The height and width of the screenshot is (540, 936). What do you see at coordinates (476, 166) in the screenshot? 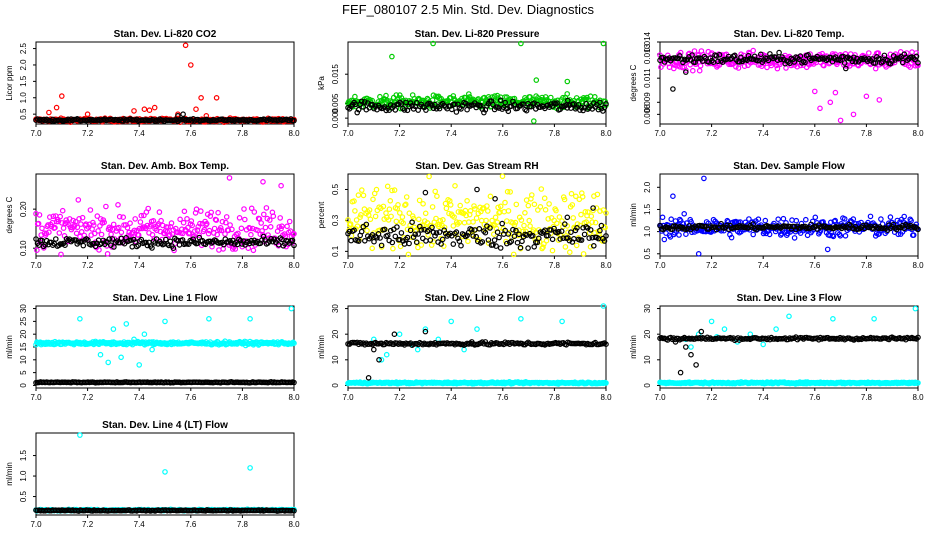
I see `panel-title: Stan. Dev. Gas Stream RH` at bounding box center [476, 166].